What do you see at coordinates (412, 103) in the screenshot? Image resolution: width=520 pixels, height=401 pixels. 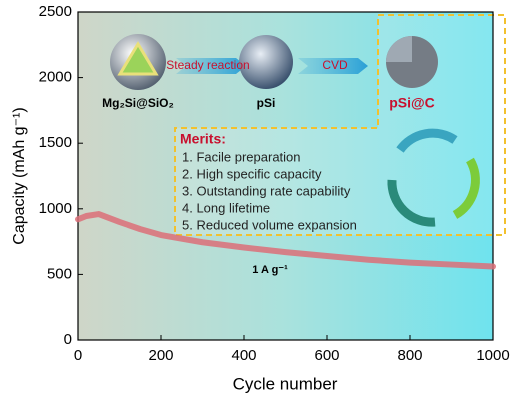 I see `annotation: pSi@C` at bounding box center [412, 103].